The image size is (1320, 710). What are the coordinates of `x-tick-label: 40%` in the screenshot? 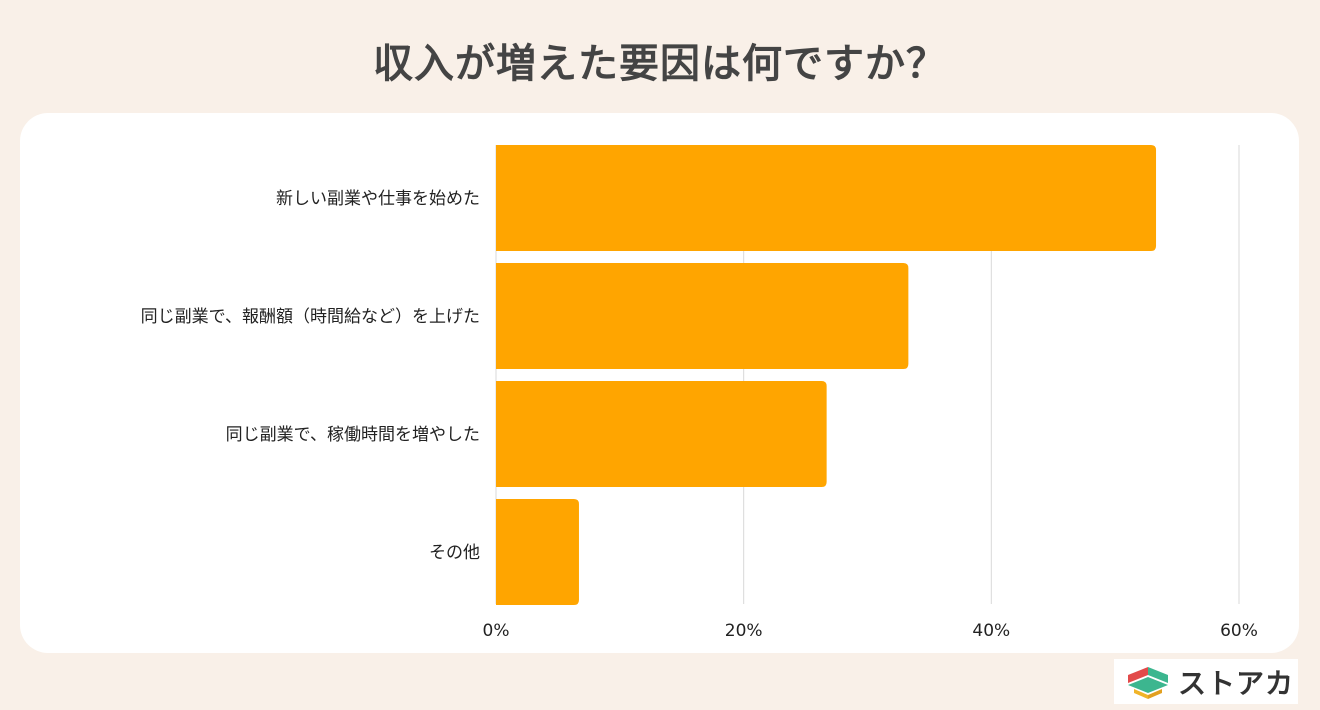 It's located at (991, 631).